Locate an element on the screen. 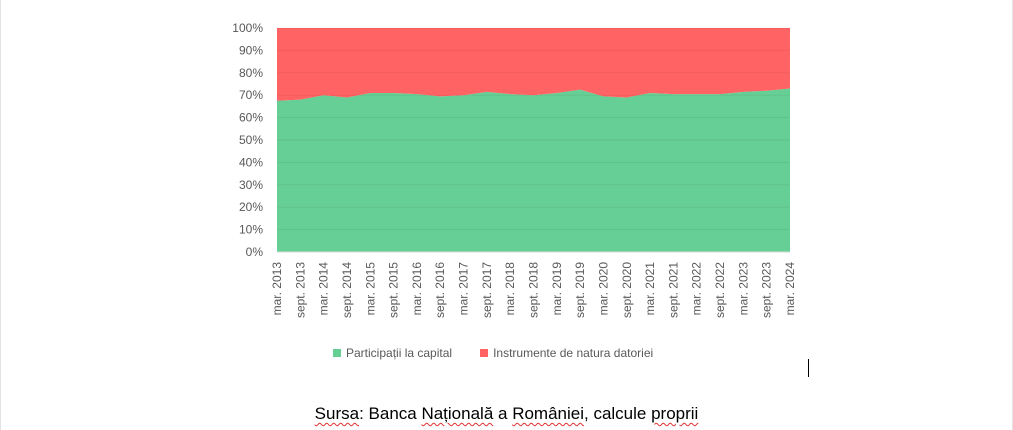 The width and height of the screenshot is (1013, 430). x-tick-label: sept. 2014 is located at coordinates (347, 290).